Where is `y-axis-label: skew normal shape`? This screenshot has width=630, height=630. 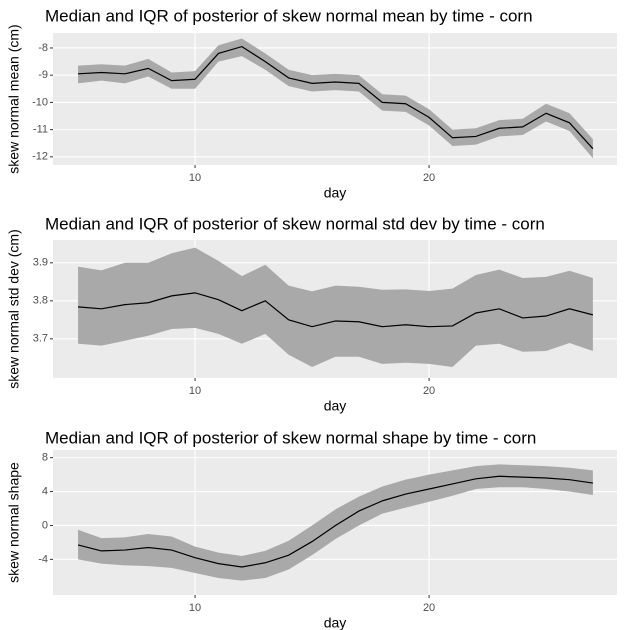 y-axis-label: skew normal shape is located at coordinates (14, 522).